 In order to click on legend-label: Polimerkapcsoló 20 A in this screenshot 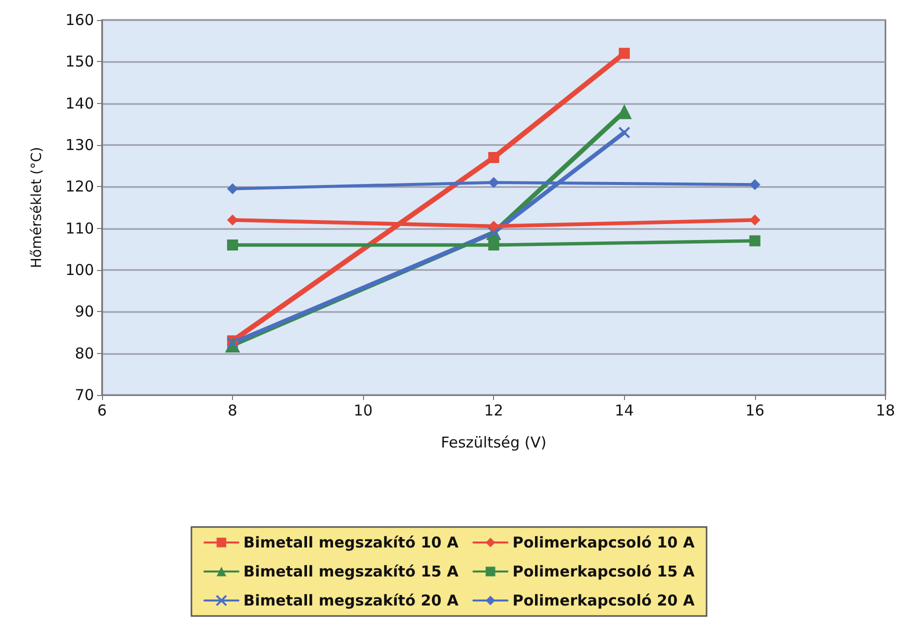, I will do `click(603, 601)`.